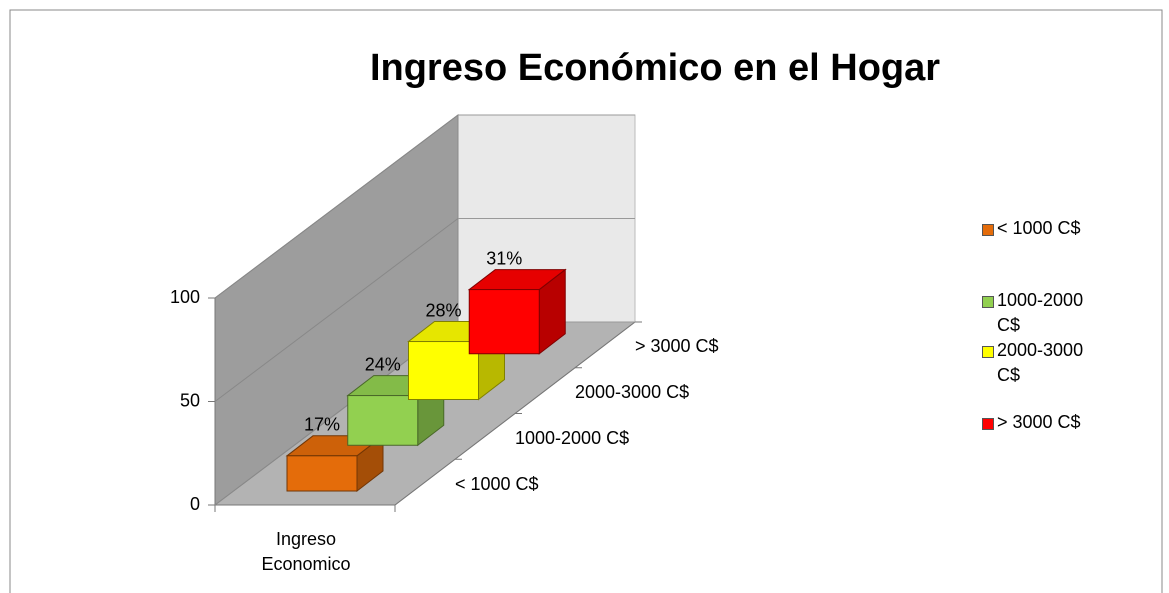 This screenshot has height=593, width=1169. Describe the element at coordinates (572, 438) in the screenshot. I see `depth-tick-label: 1000-2000 C$` at that location.